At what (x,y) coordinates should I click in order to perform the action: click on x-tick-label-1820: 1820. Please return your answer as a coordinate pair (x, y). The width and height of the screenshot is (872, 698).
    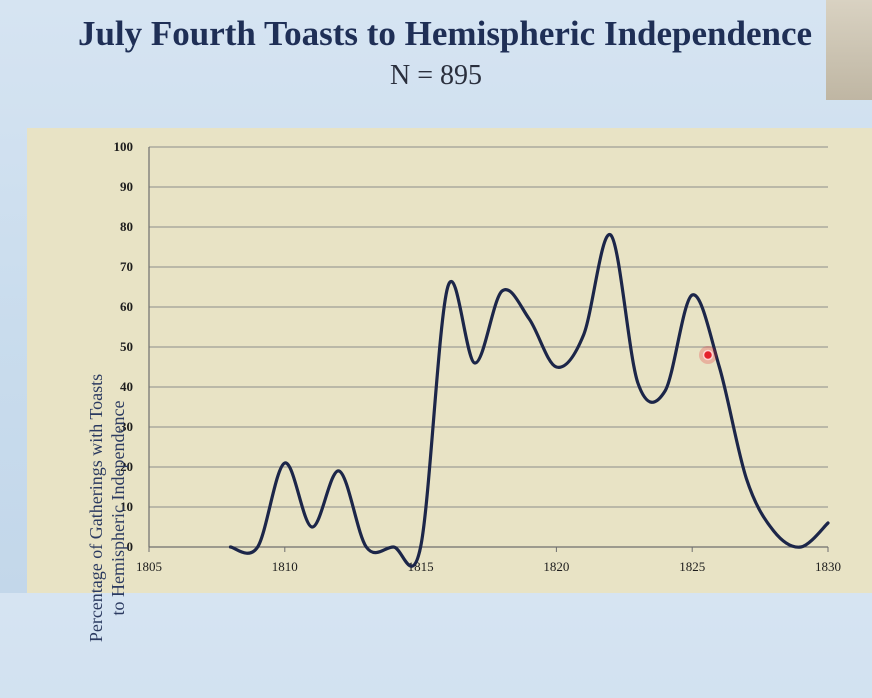
    Looking at the image, I should click on (556, 566).